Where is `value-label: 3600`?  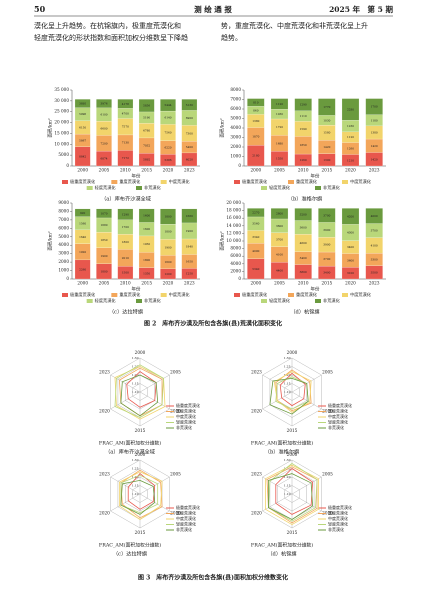 value-label: 3600 is located at coordinates (303, 227).